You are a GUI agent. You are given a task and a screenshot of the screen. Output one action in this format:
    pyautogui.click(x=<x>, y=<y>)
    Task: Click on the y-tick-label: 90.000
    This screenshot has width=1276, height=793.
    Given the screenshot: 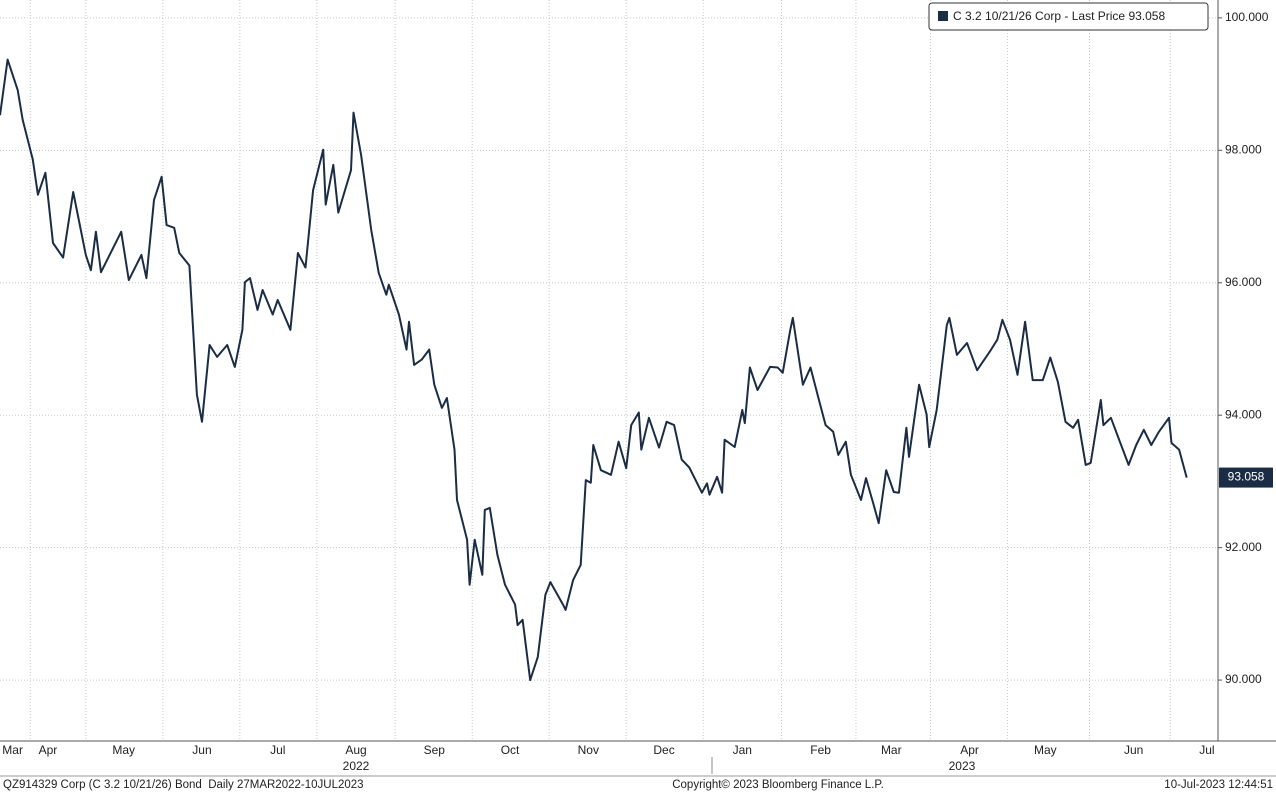 What is the action you would take?
    pyautogui.click(x=1243, y=679)
    